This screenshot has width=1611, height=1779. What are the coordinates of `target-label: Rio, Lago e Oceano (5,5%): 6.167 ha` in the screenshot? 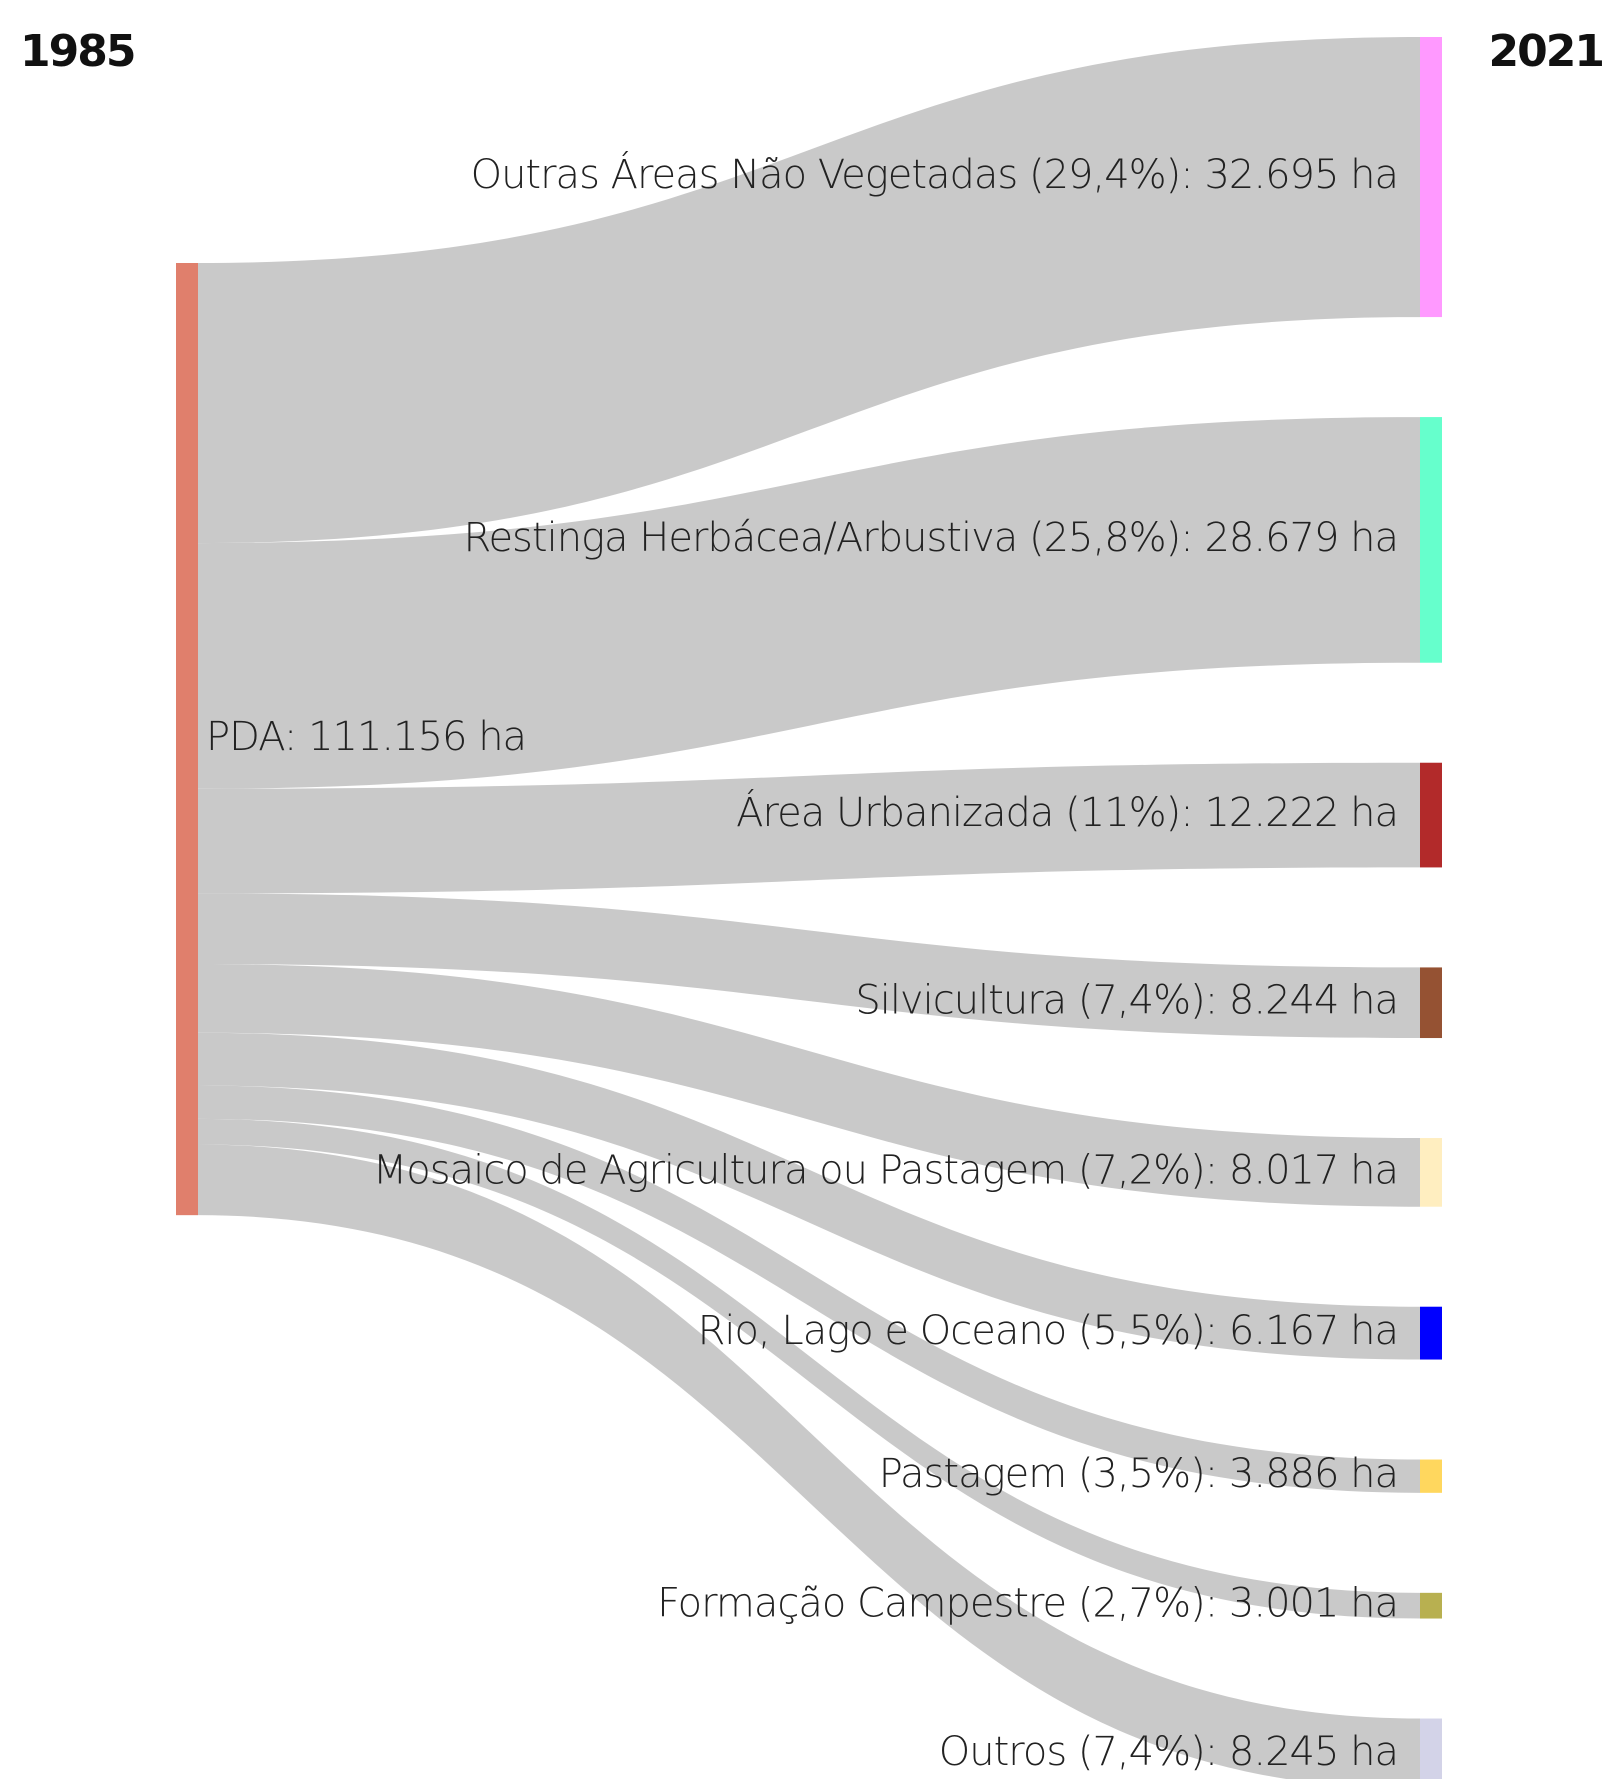 It's located at (1048, 1331).